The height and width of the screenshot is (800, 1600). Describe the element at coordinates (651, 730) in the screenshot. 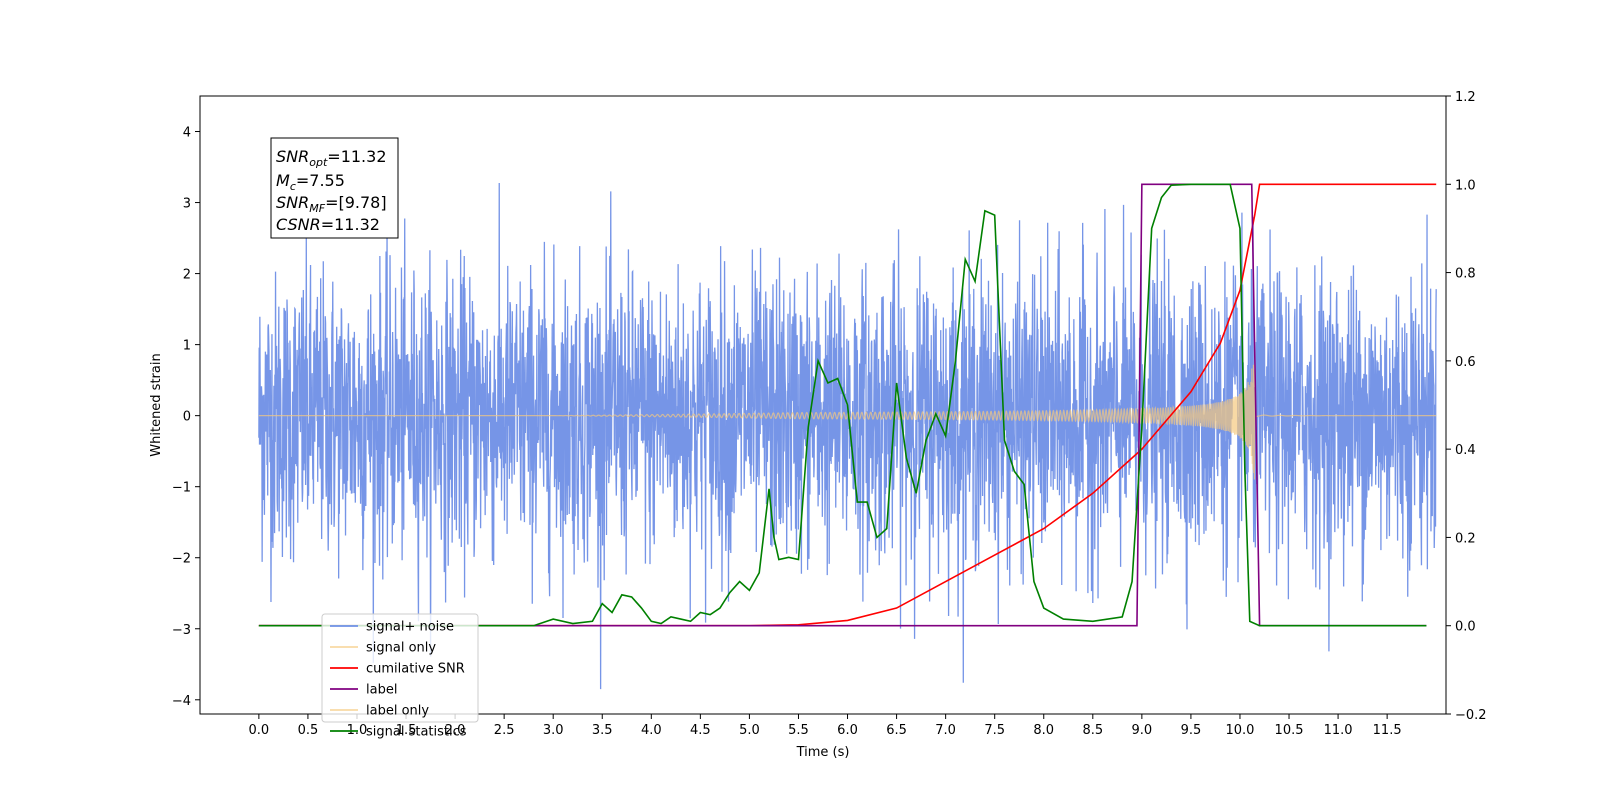

I see `x-tick-label: 4.0` at that location.